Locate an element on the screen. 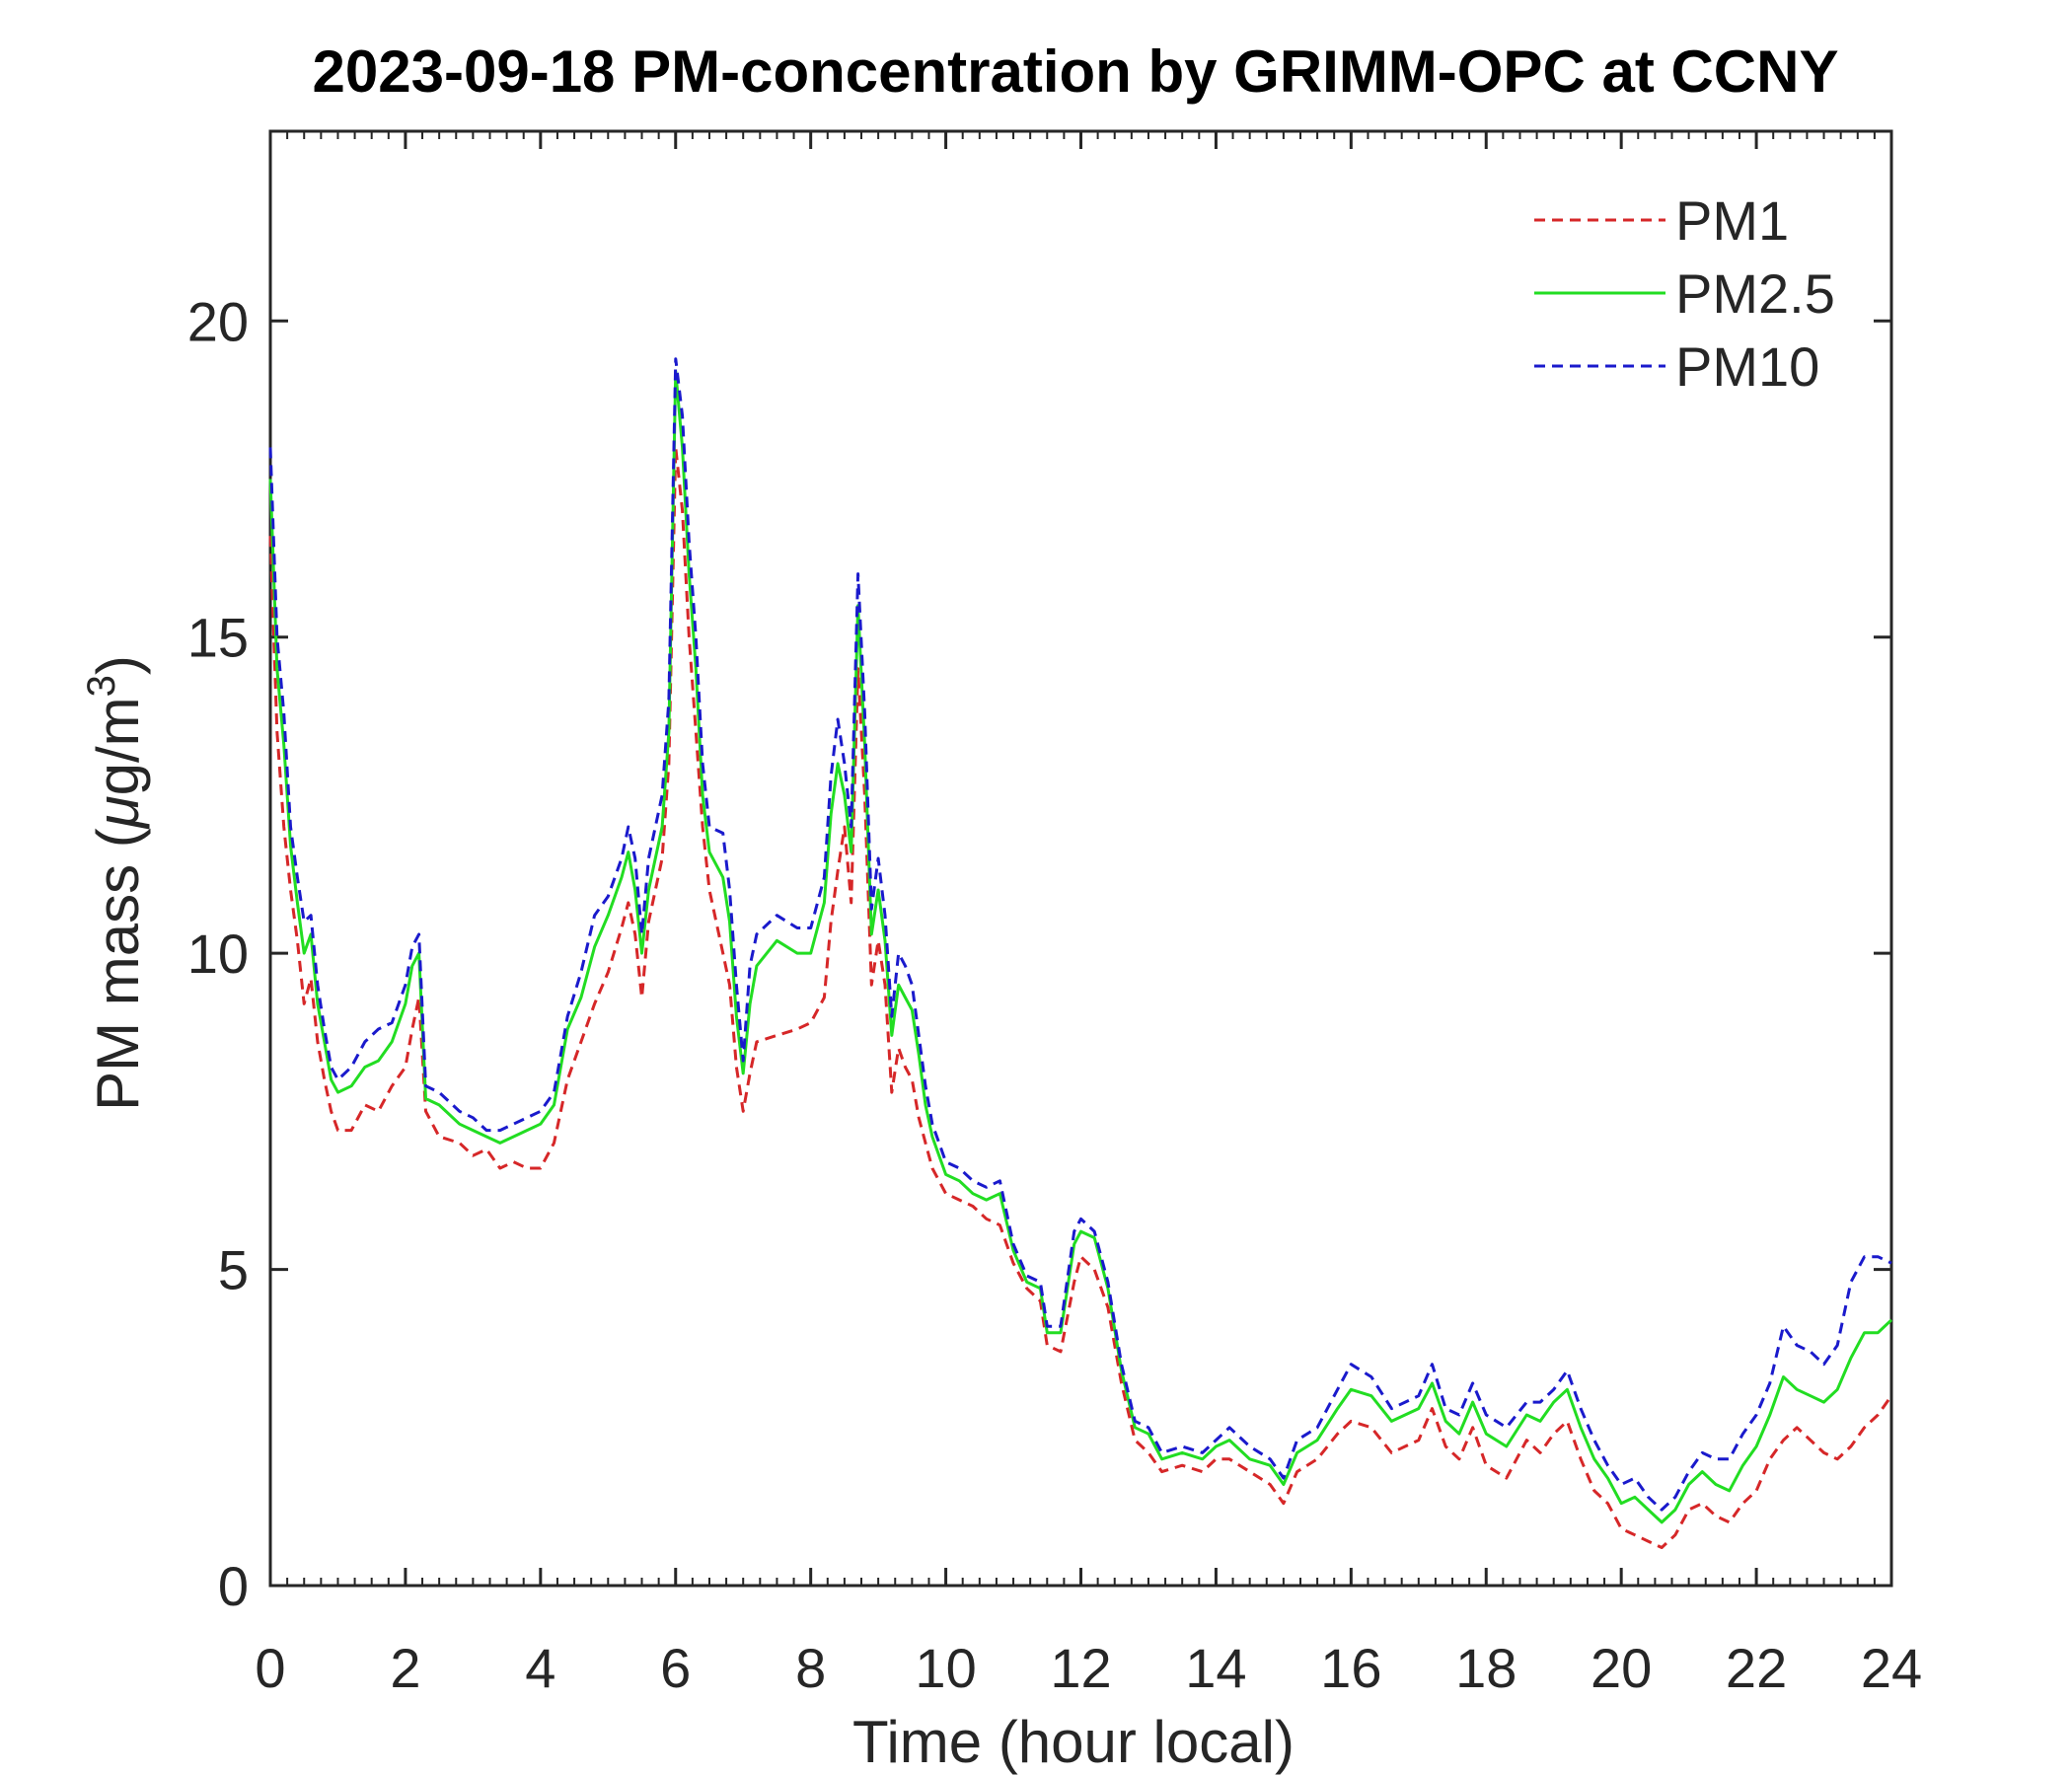 The width and height of the screenshot is (2072, 1776). legend-label: PM2.5 is located at coordinates (1755, 294).